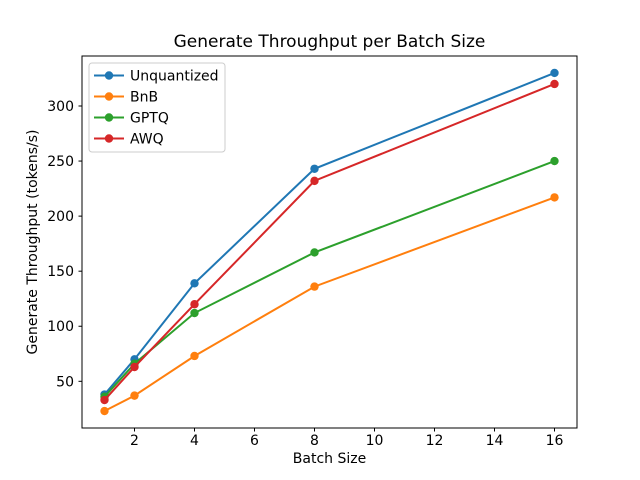  Describe the element at coordinates (329, 459) in the screenshot. I see `x-axis-label: Batch Size` at that location.